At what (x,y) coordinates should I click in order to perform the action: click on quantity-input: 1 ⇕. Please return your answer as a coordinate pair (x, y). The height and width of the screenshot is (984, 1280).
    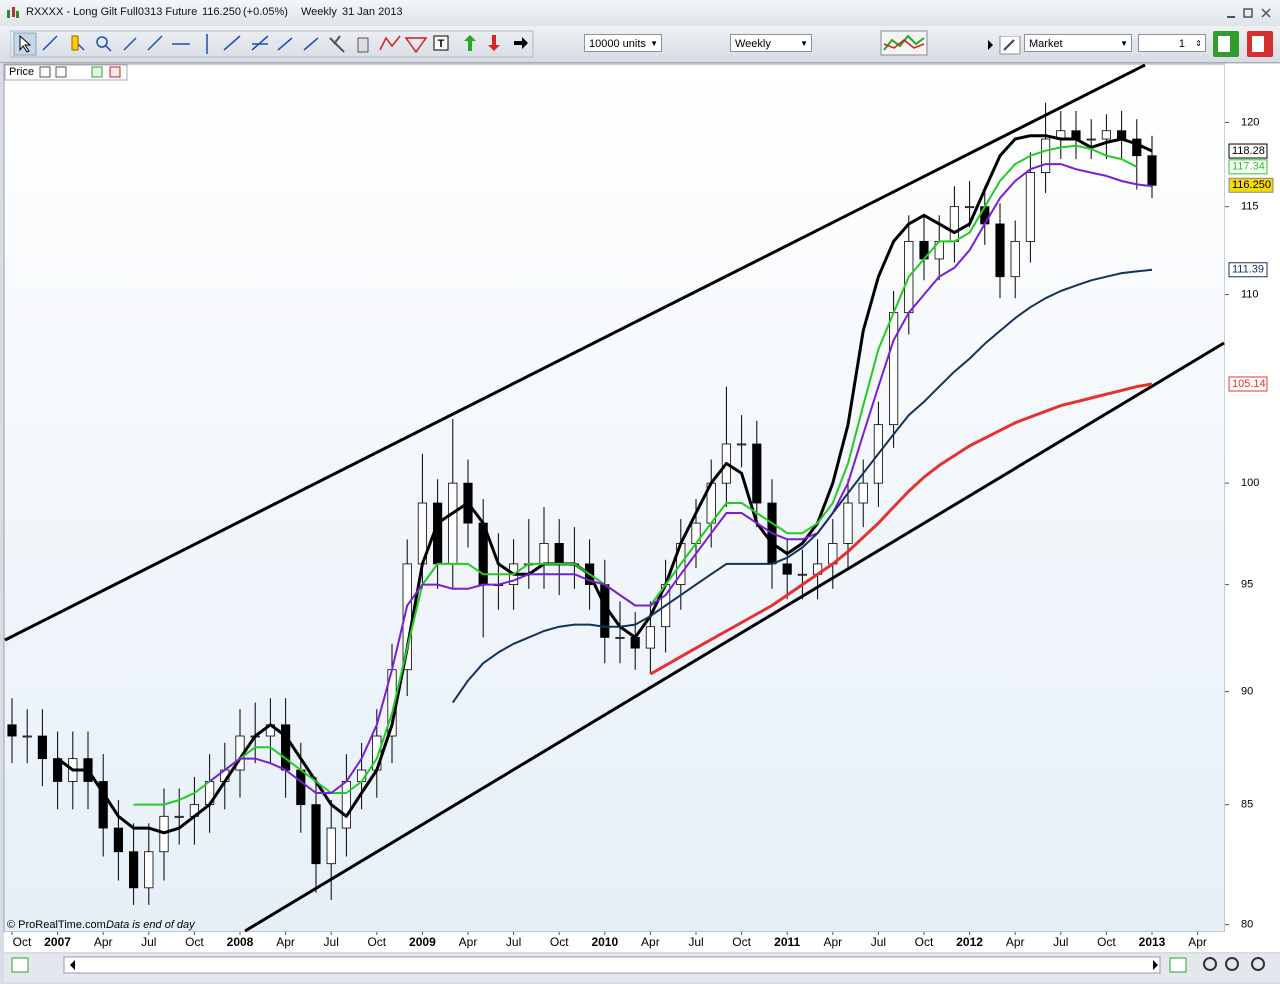
    Looking at the image, I should click on (1172, 43).